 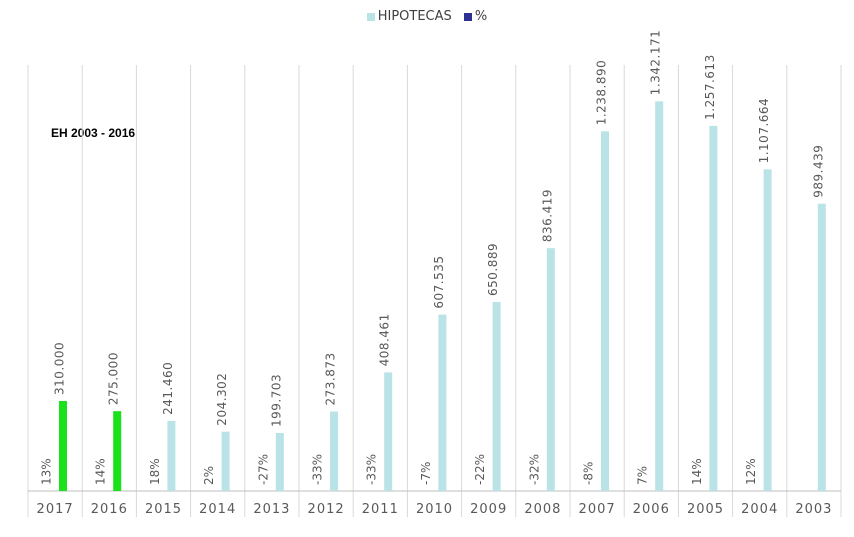 I want to click on data-label-percent-2011: -33%, so click(x=372, y=469).